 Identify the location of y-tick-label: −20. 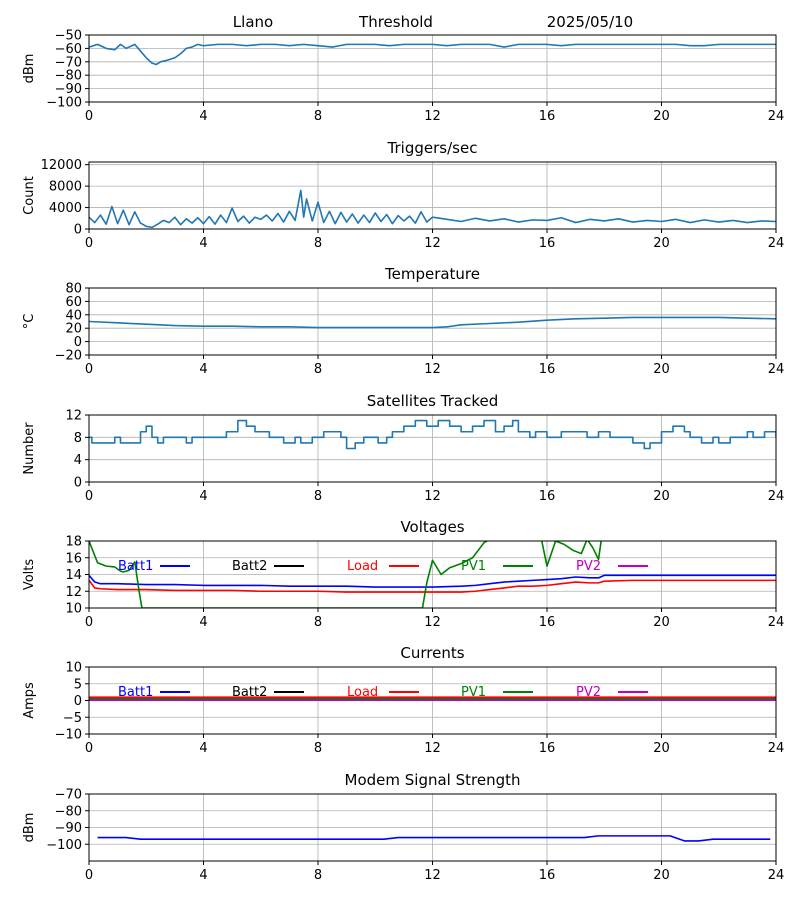
(68, 356).